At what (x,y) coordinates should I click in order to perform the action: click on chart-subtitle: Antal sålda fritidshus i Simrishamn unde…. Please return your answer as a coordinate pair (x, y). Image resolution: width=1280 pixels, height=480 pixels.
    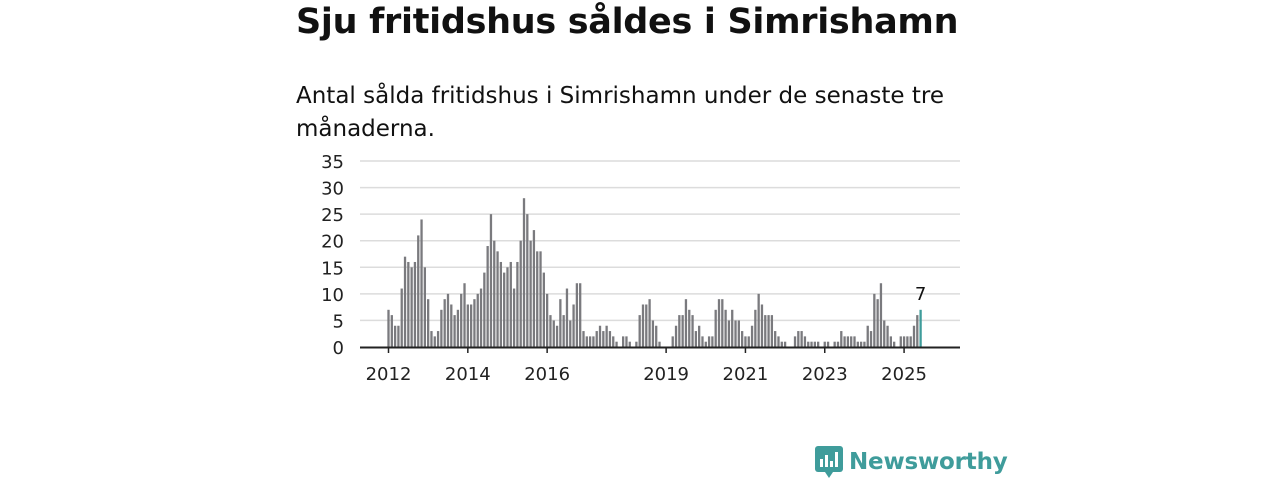
    Looking at the image, I should click on (620, 112).